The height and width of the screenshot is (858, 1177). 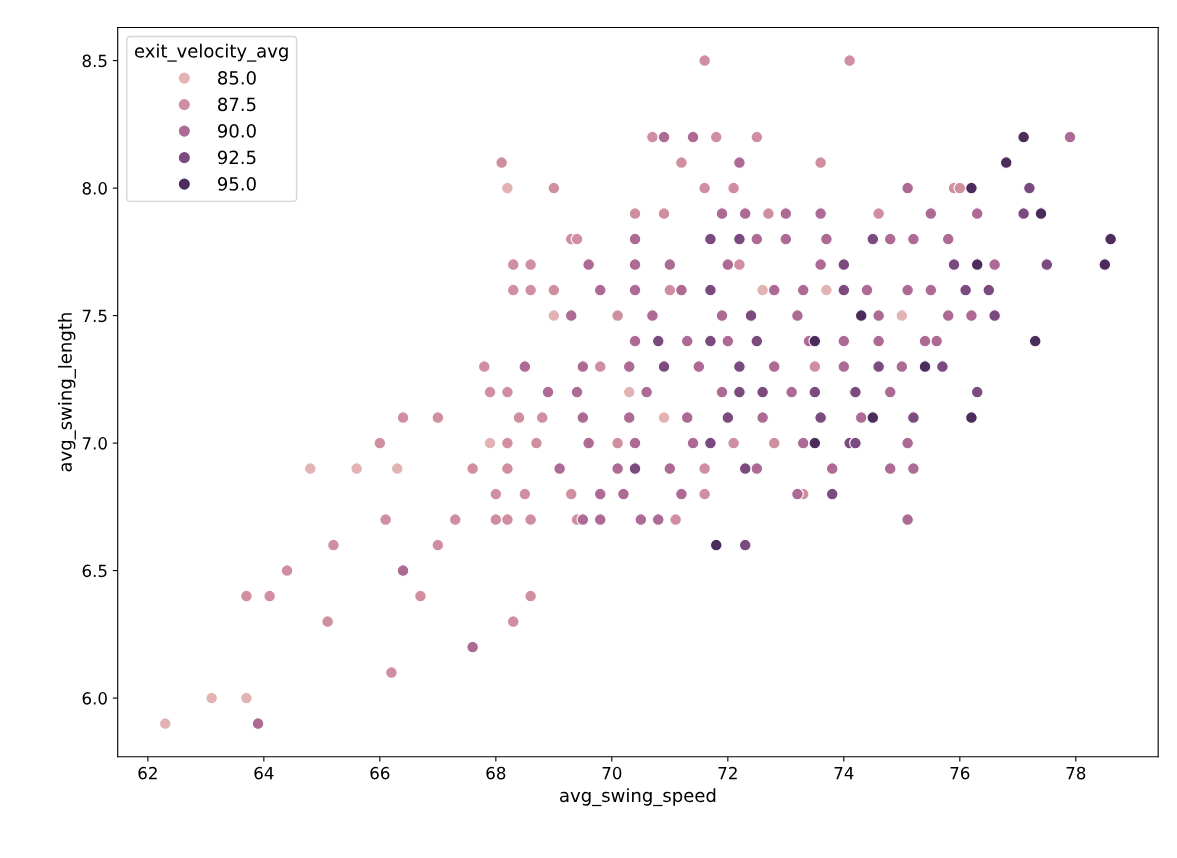 I want to click on y-tick-label: 6.5, so click(x=94, y=571).